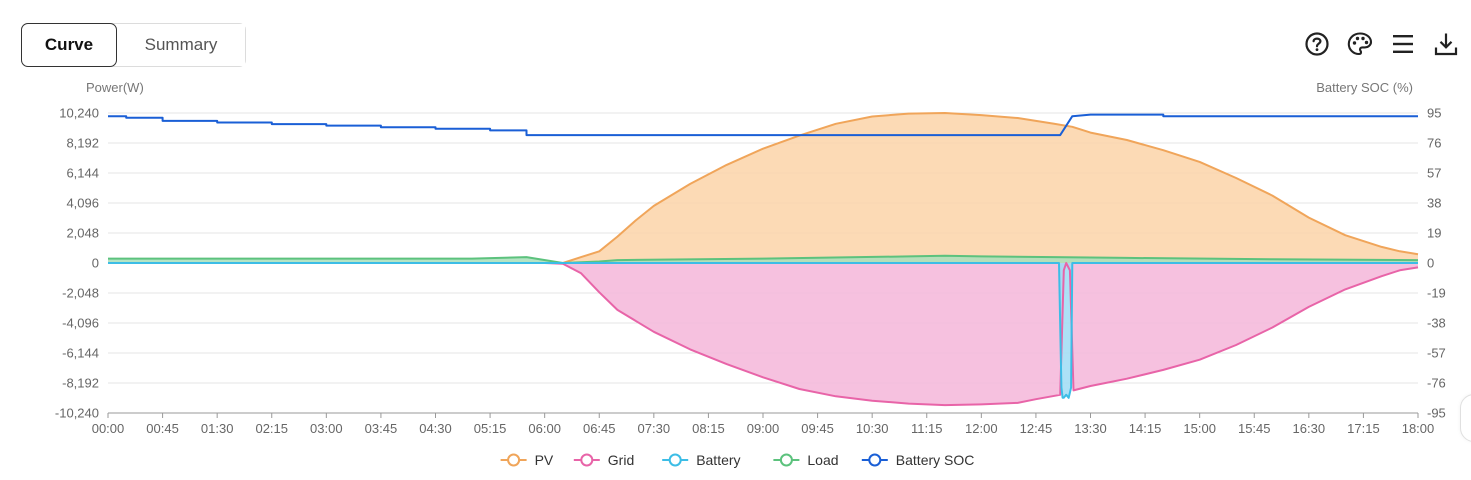 Image resolution: width=1471 pixels, height=480 pixels. Describe the element at coordinates (1436, 323) in the screenshot. I see `y-right-tick-label: -38` at that location.